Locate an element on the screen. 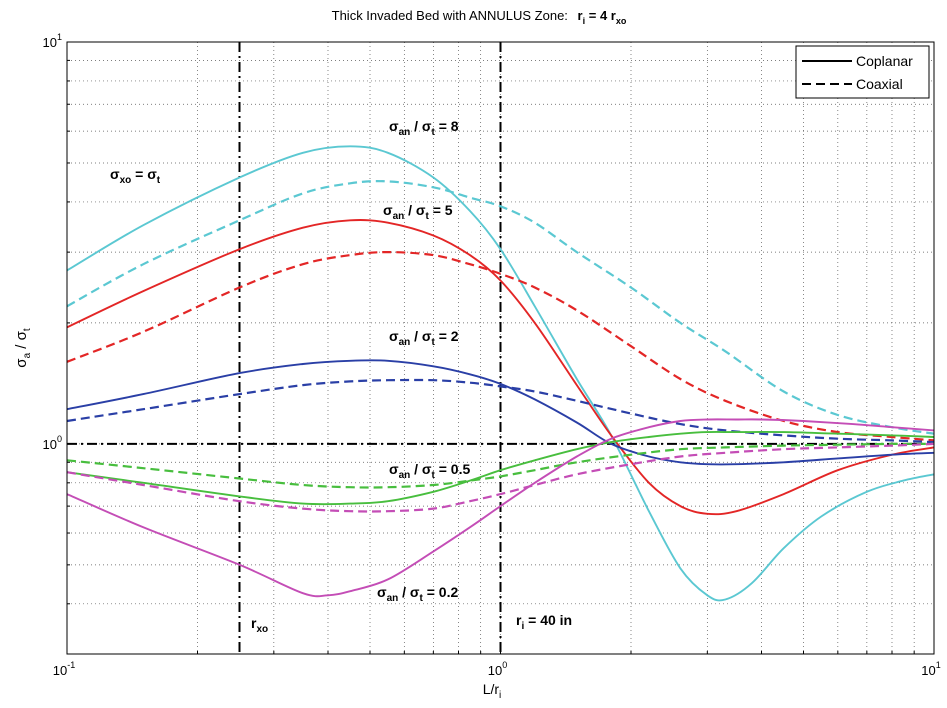 This screenshot has height=708, width=947. series-line-ratio-0-5-coaxial is located at coordinates (500, 465).